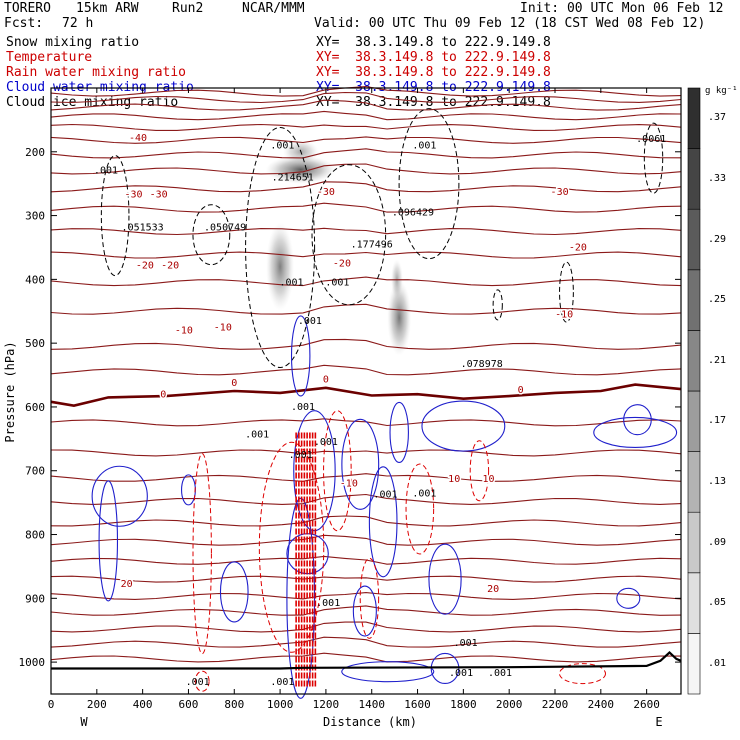 The height and width of the screenshot is (740, 740). I want to click on max-value-label: .177496, so click(372, 244).